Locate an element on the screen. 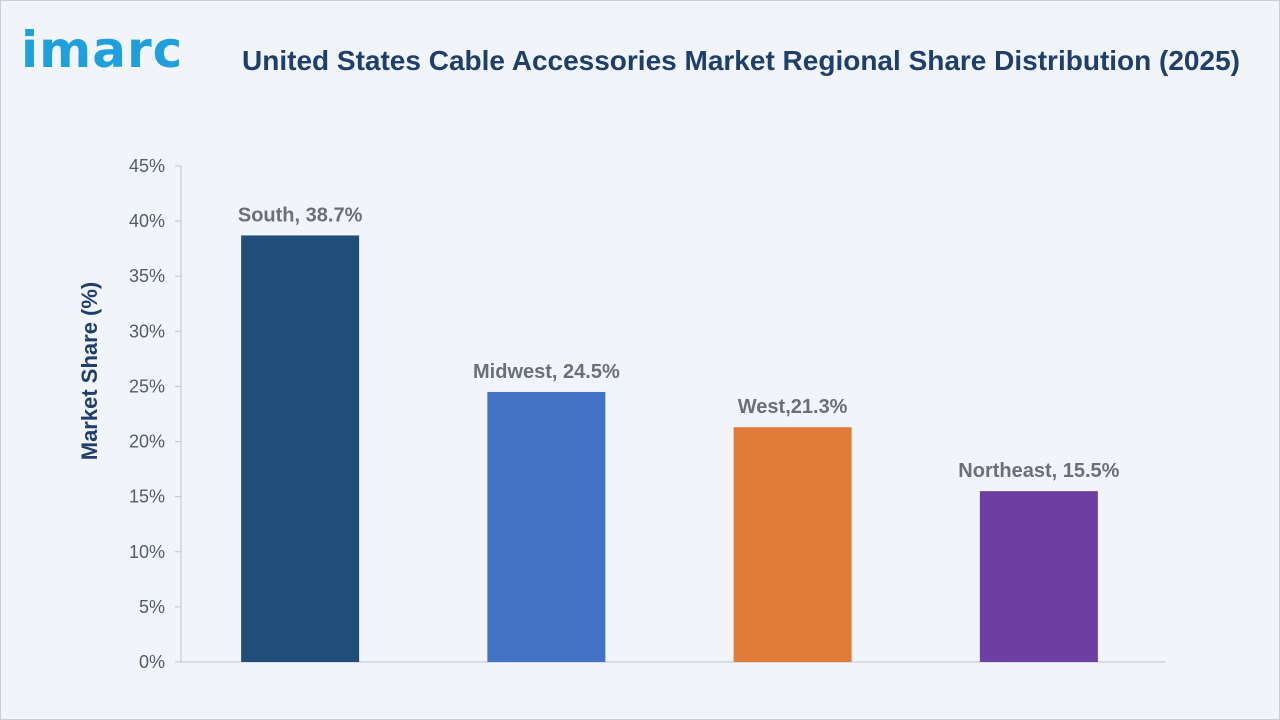  y-tick-label: 35% is located at coordinates (147, 276).